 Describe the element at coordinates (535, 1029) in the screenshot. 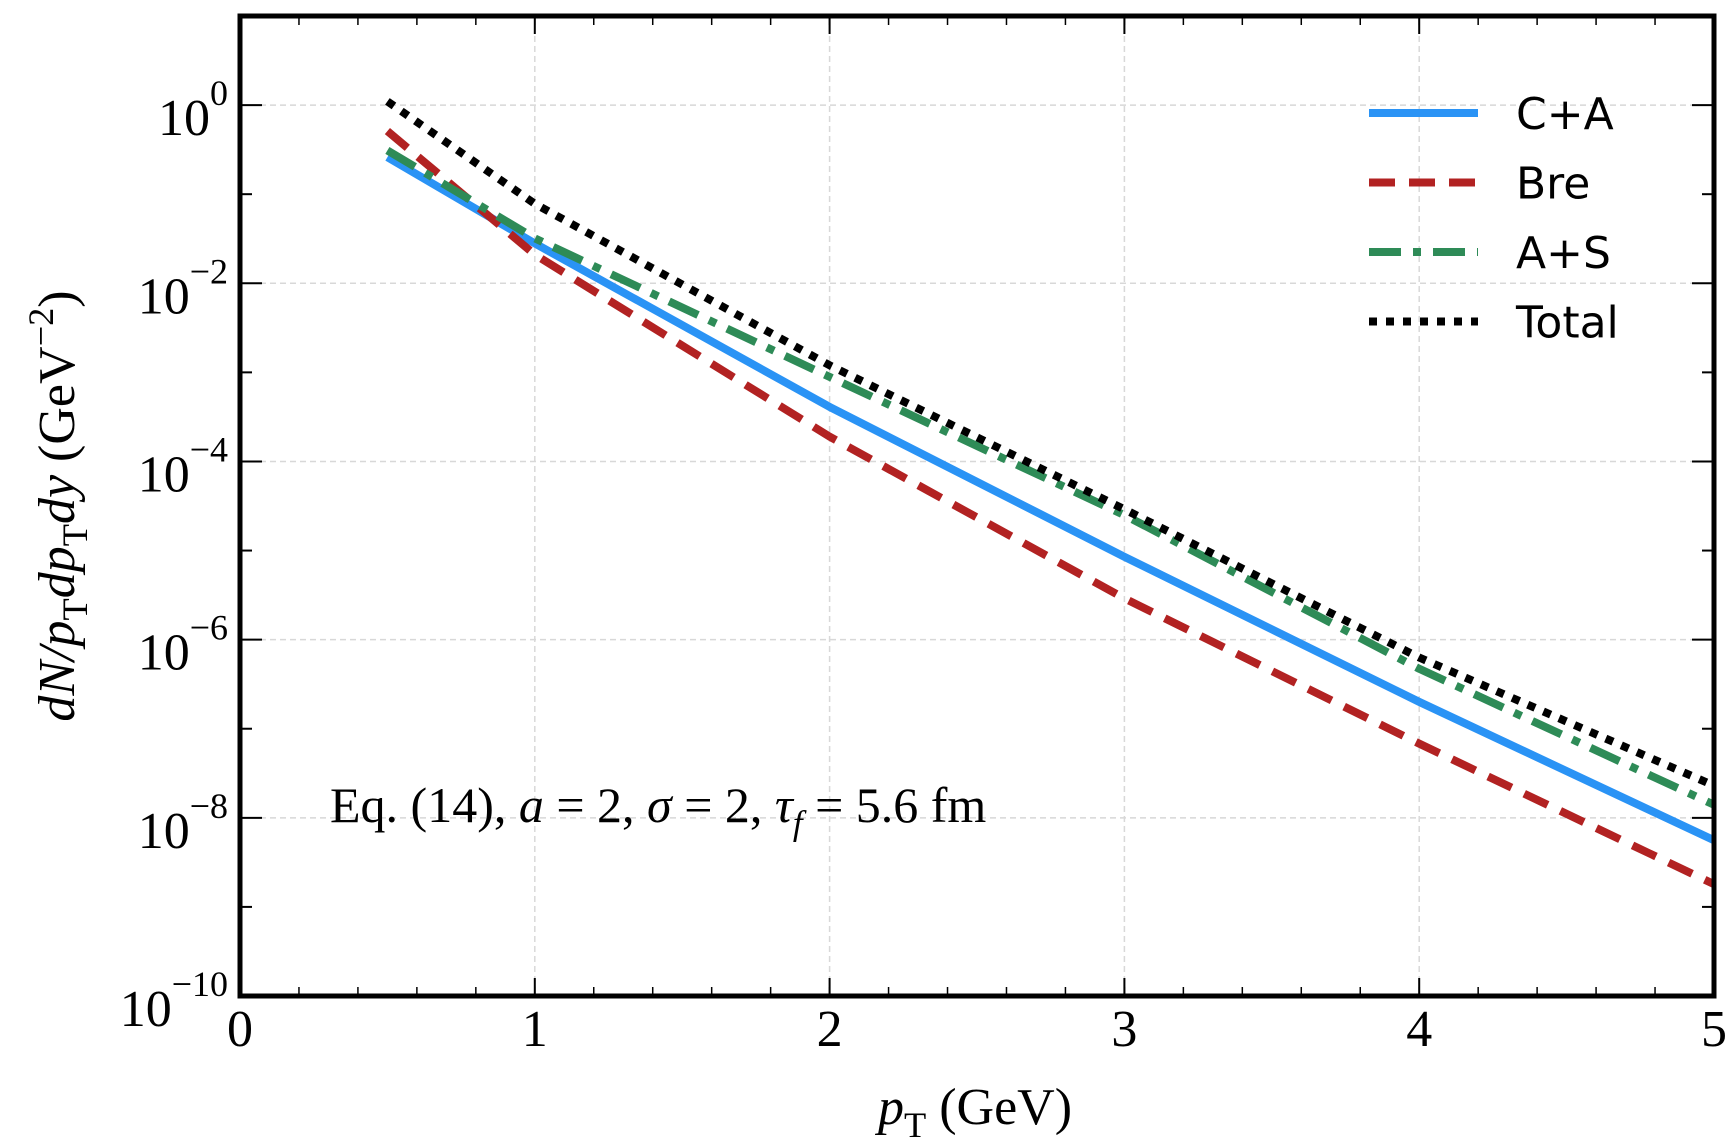

I see `x-tick-label: 1` at that location.